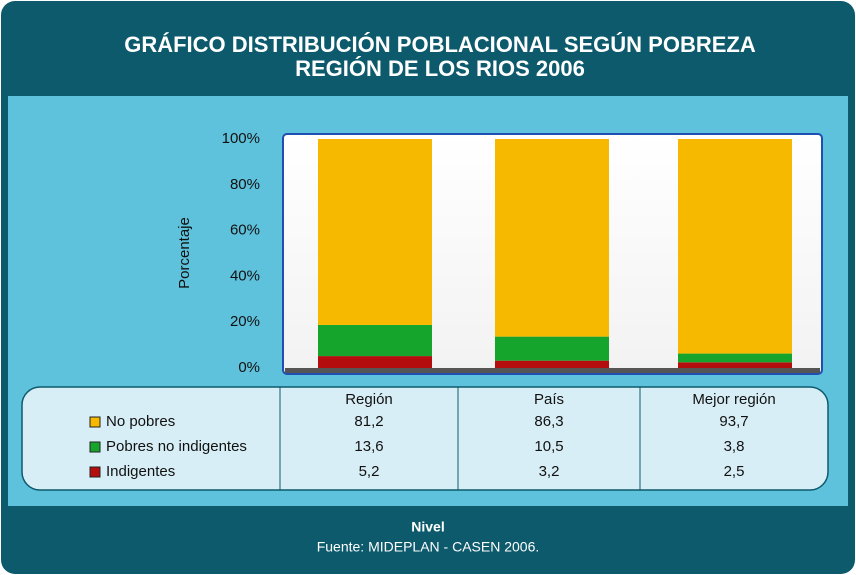 Image resolution: width=856 pixels, height=575 pixels. I want to click on y-tick-label: 80%, so click(245, 184).